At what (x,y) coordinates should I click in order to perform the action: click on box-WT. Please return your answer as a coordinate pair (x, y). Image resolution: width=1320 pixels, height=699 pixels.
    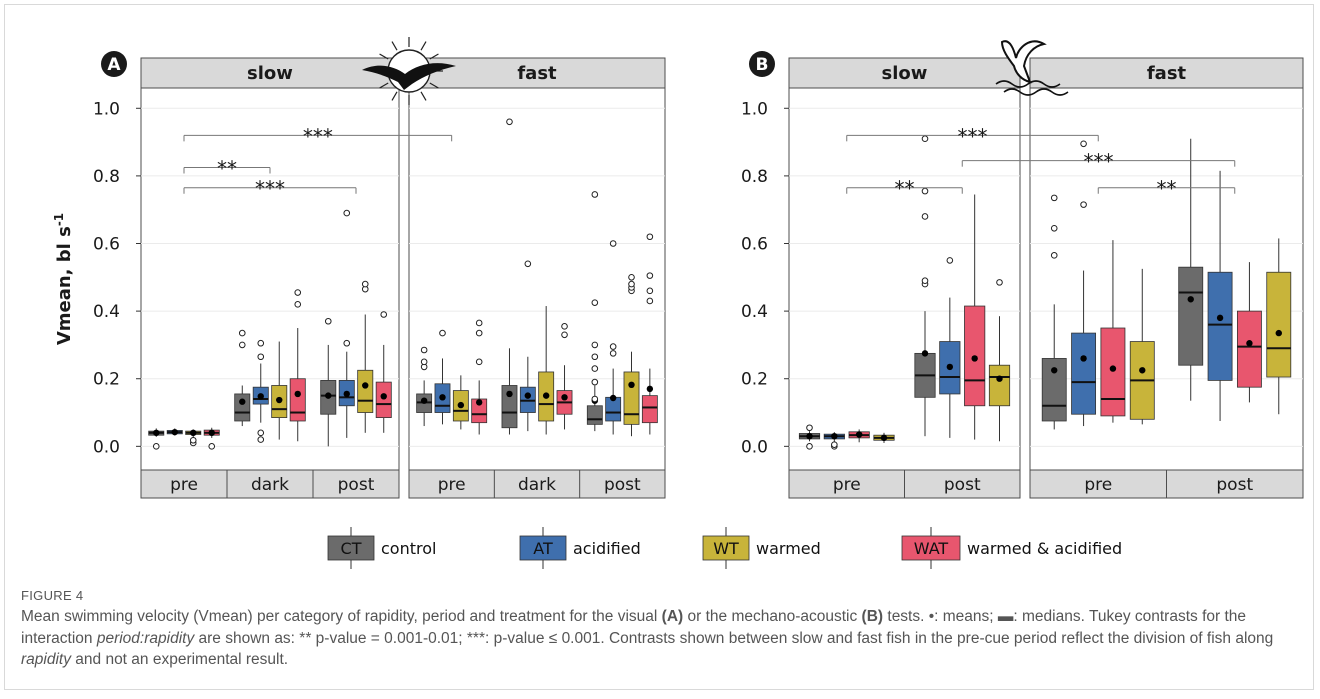
    Looking at the image, I should click on (631, 398).